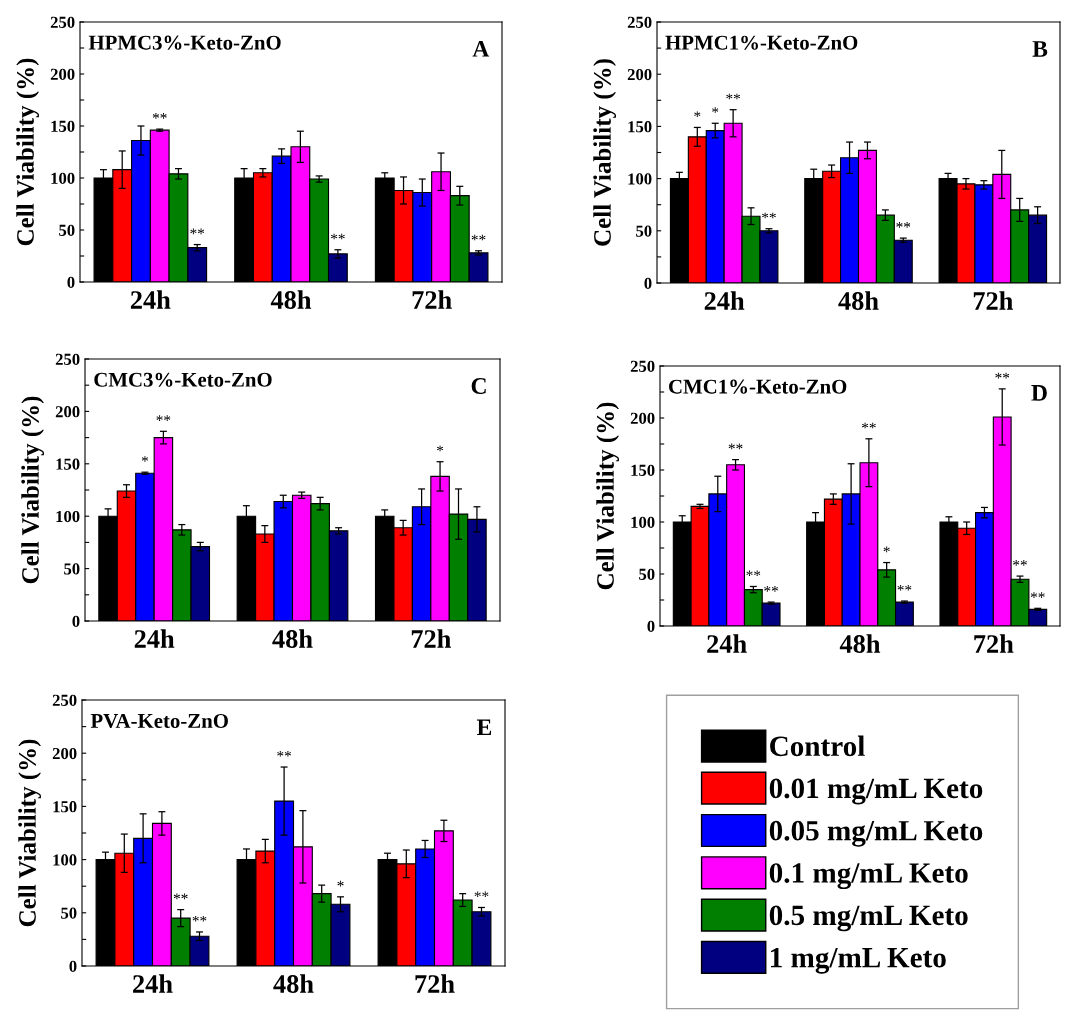 Image resolution: width=1067 pixels, height=1016 pixels. I want to click on chart-title: CMC3%-Keto-ZnO, so click(183, 379).